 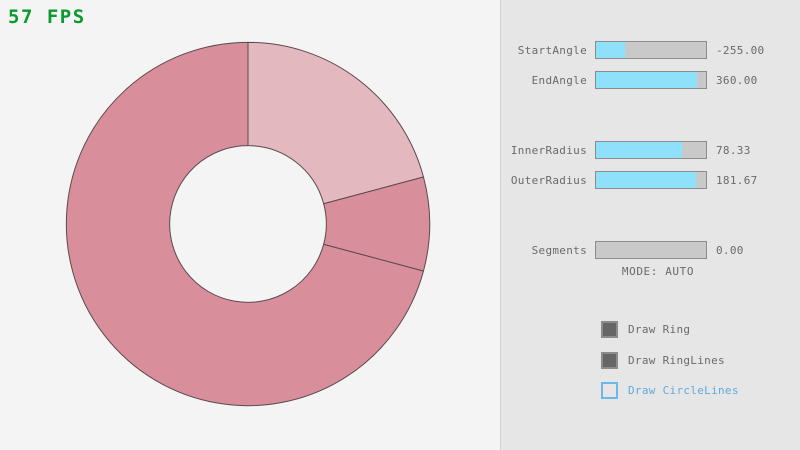 What do you see at coordinates (609, 390) in the screenshot?
I see `checkbox-draw-circlelines` at bounding box center [609, 390].